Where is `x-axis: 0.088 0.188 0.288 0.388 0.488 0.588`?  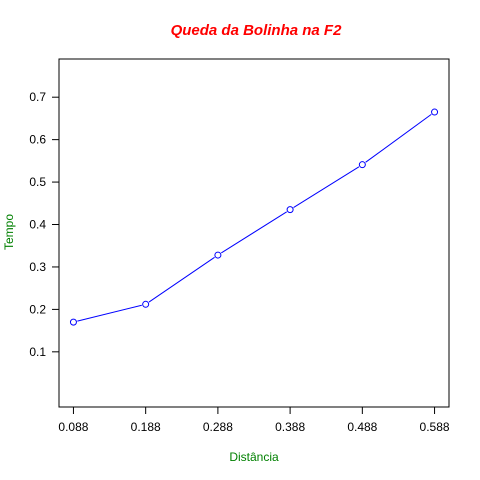 x-axis: 0.088 0.188 0.288 0.388 0.488 0.588 is located at coordinates (254, 420).